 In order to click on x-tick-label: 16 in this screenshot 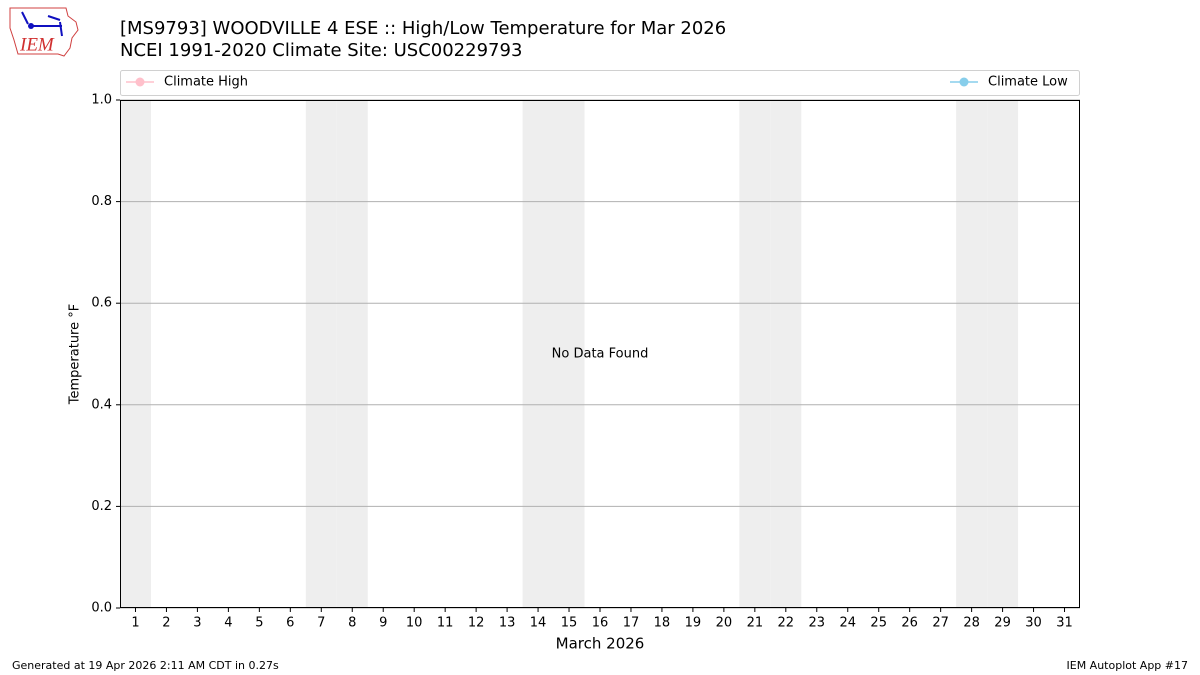, I will do `click(600, 623)`.